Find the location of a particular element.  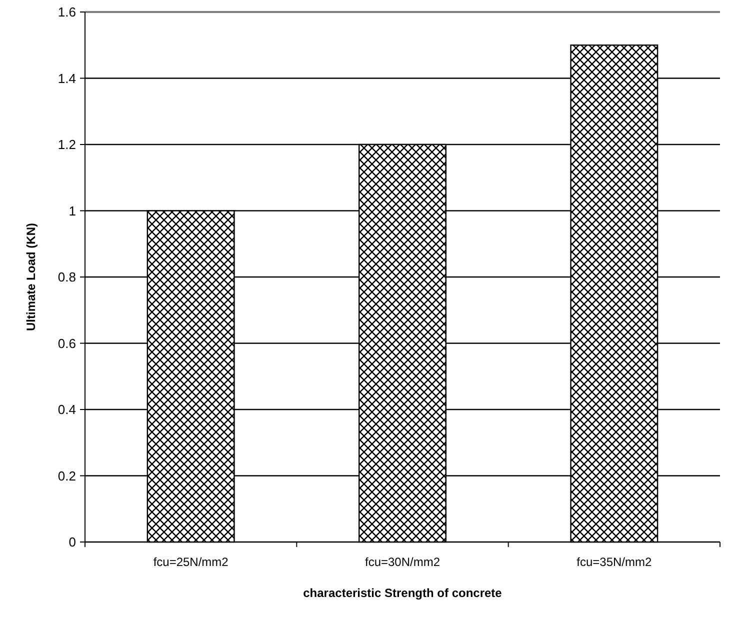

y-tick-label: 0.2 is located at coordinates (67, 476).